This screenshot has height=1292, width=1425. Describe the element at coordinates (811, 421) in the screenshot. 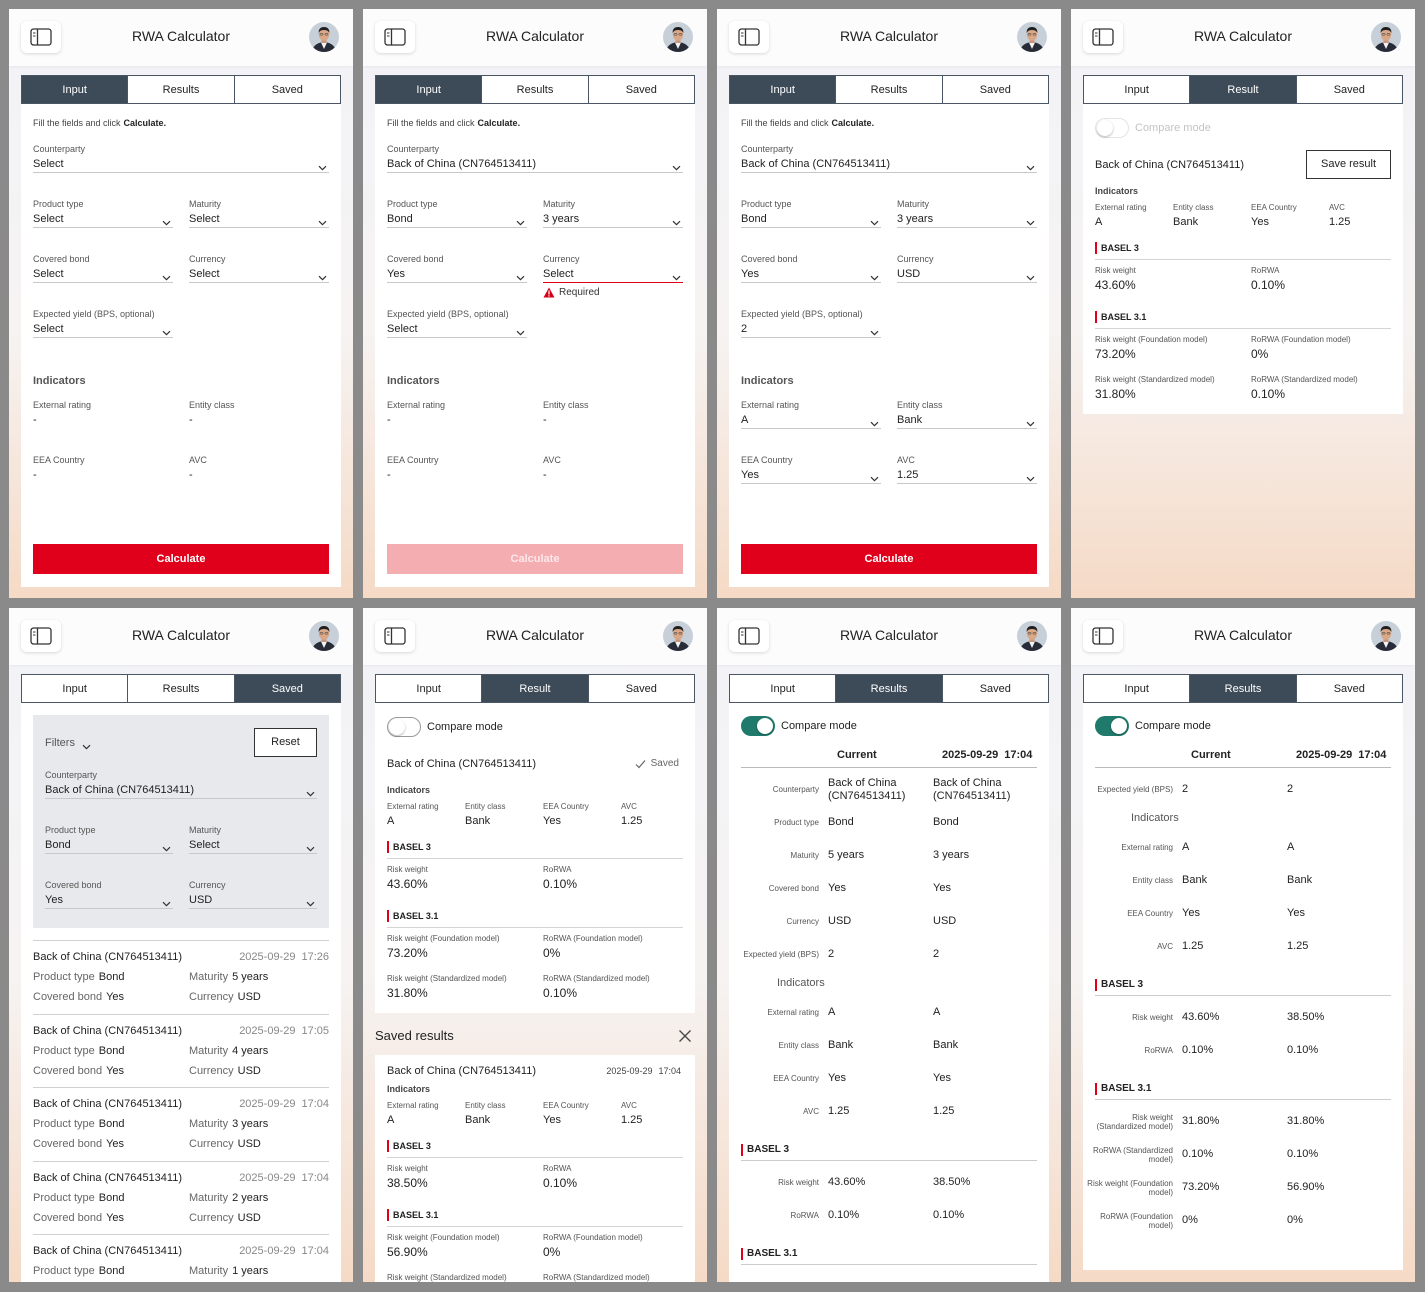

I see `select: A` at that location.